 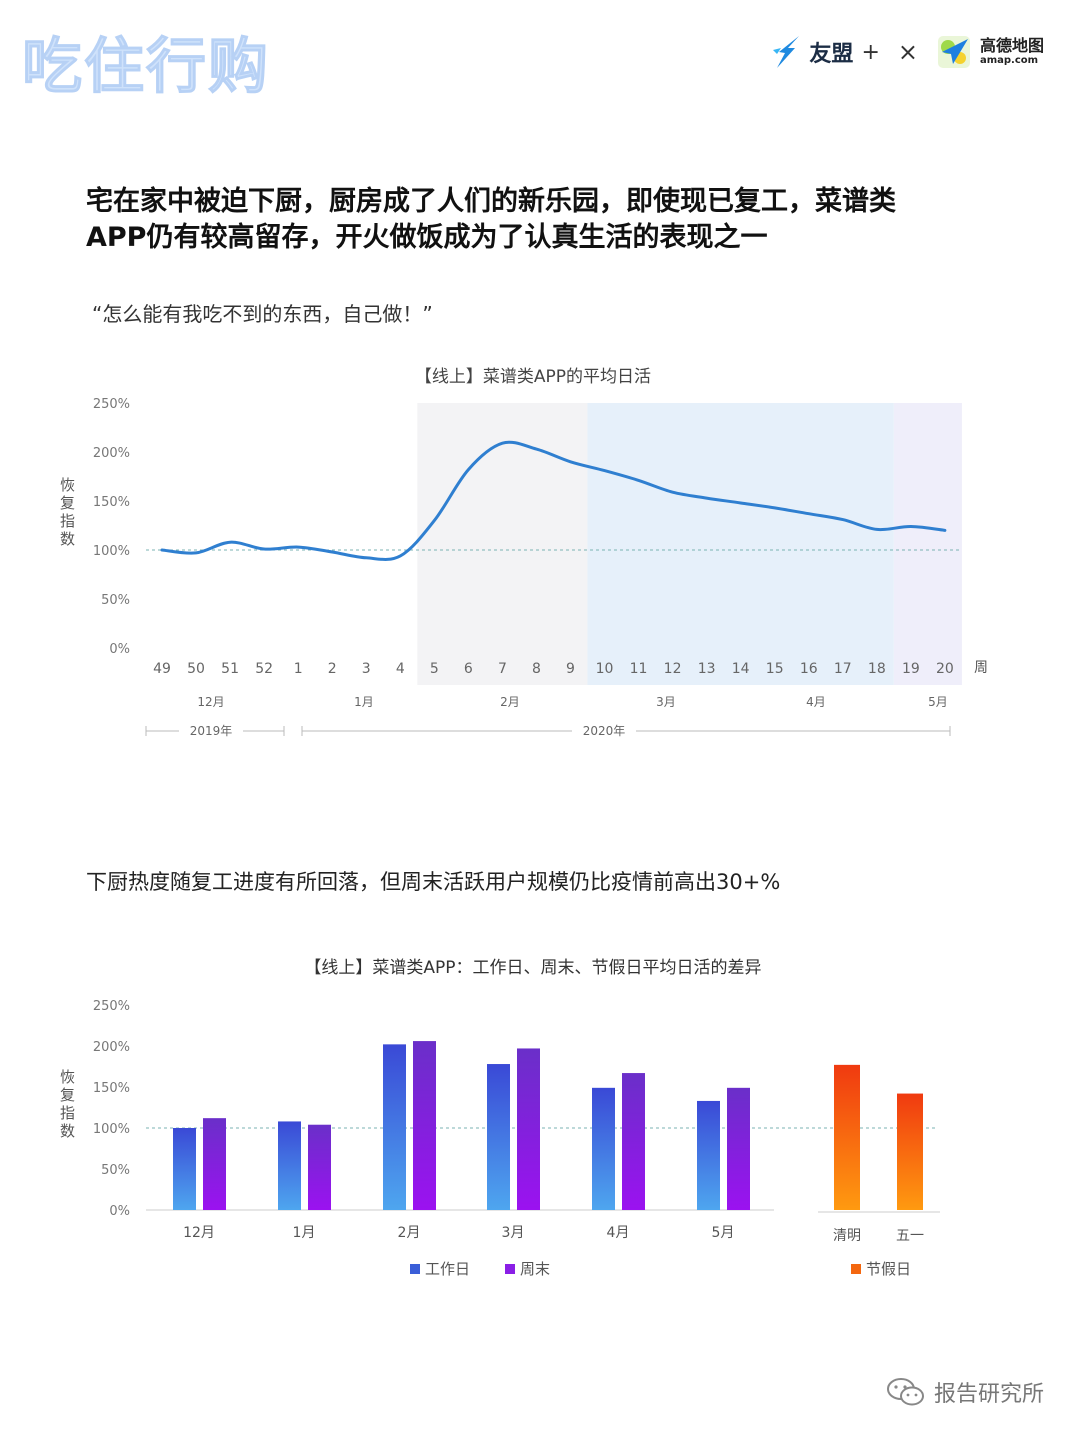 I want to click on x-tick-label: 12, so click(x=673, y=669).